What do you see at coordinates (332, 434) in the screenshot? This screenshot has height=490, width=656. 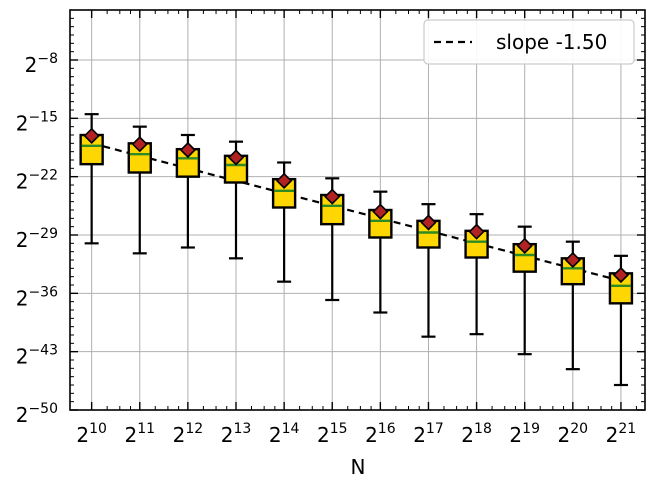 I see `x-tick-label: 215` at bounding box center [332, 434].